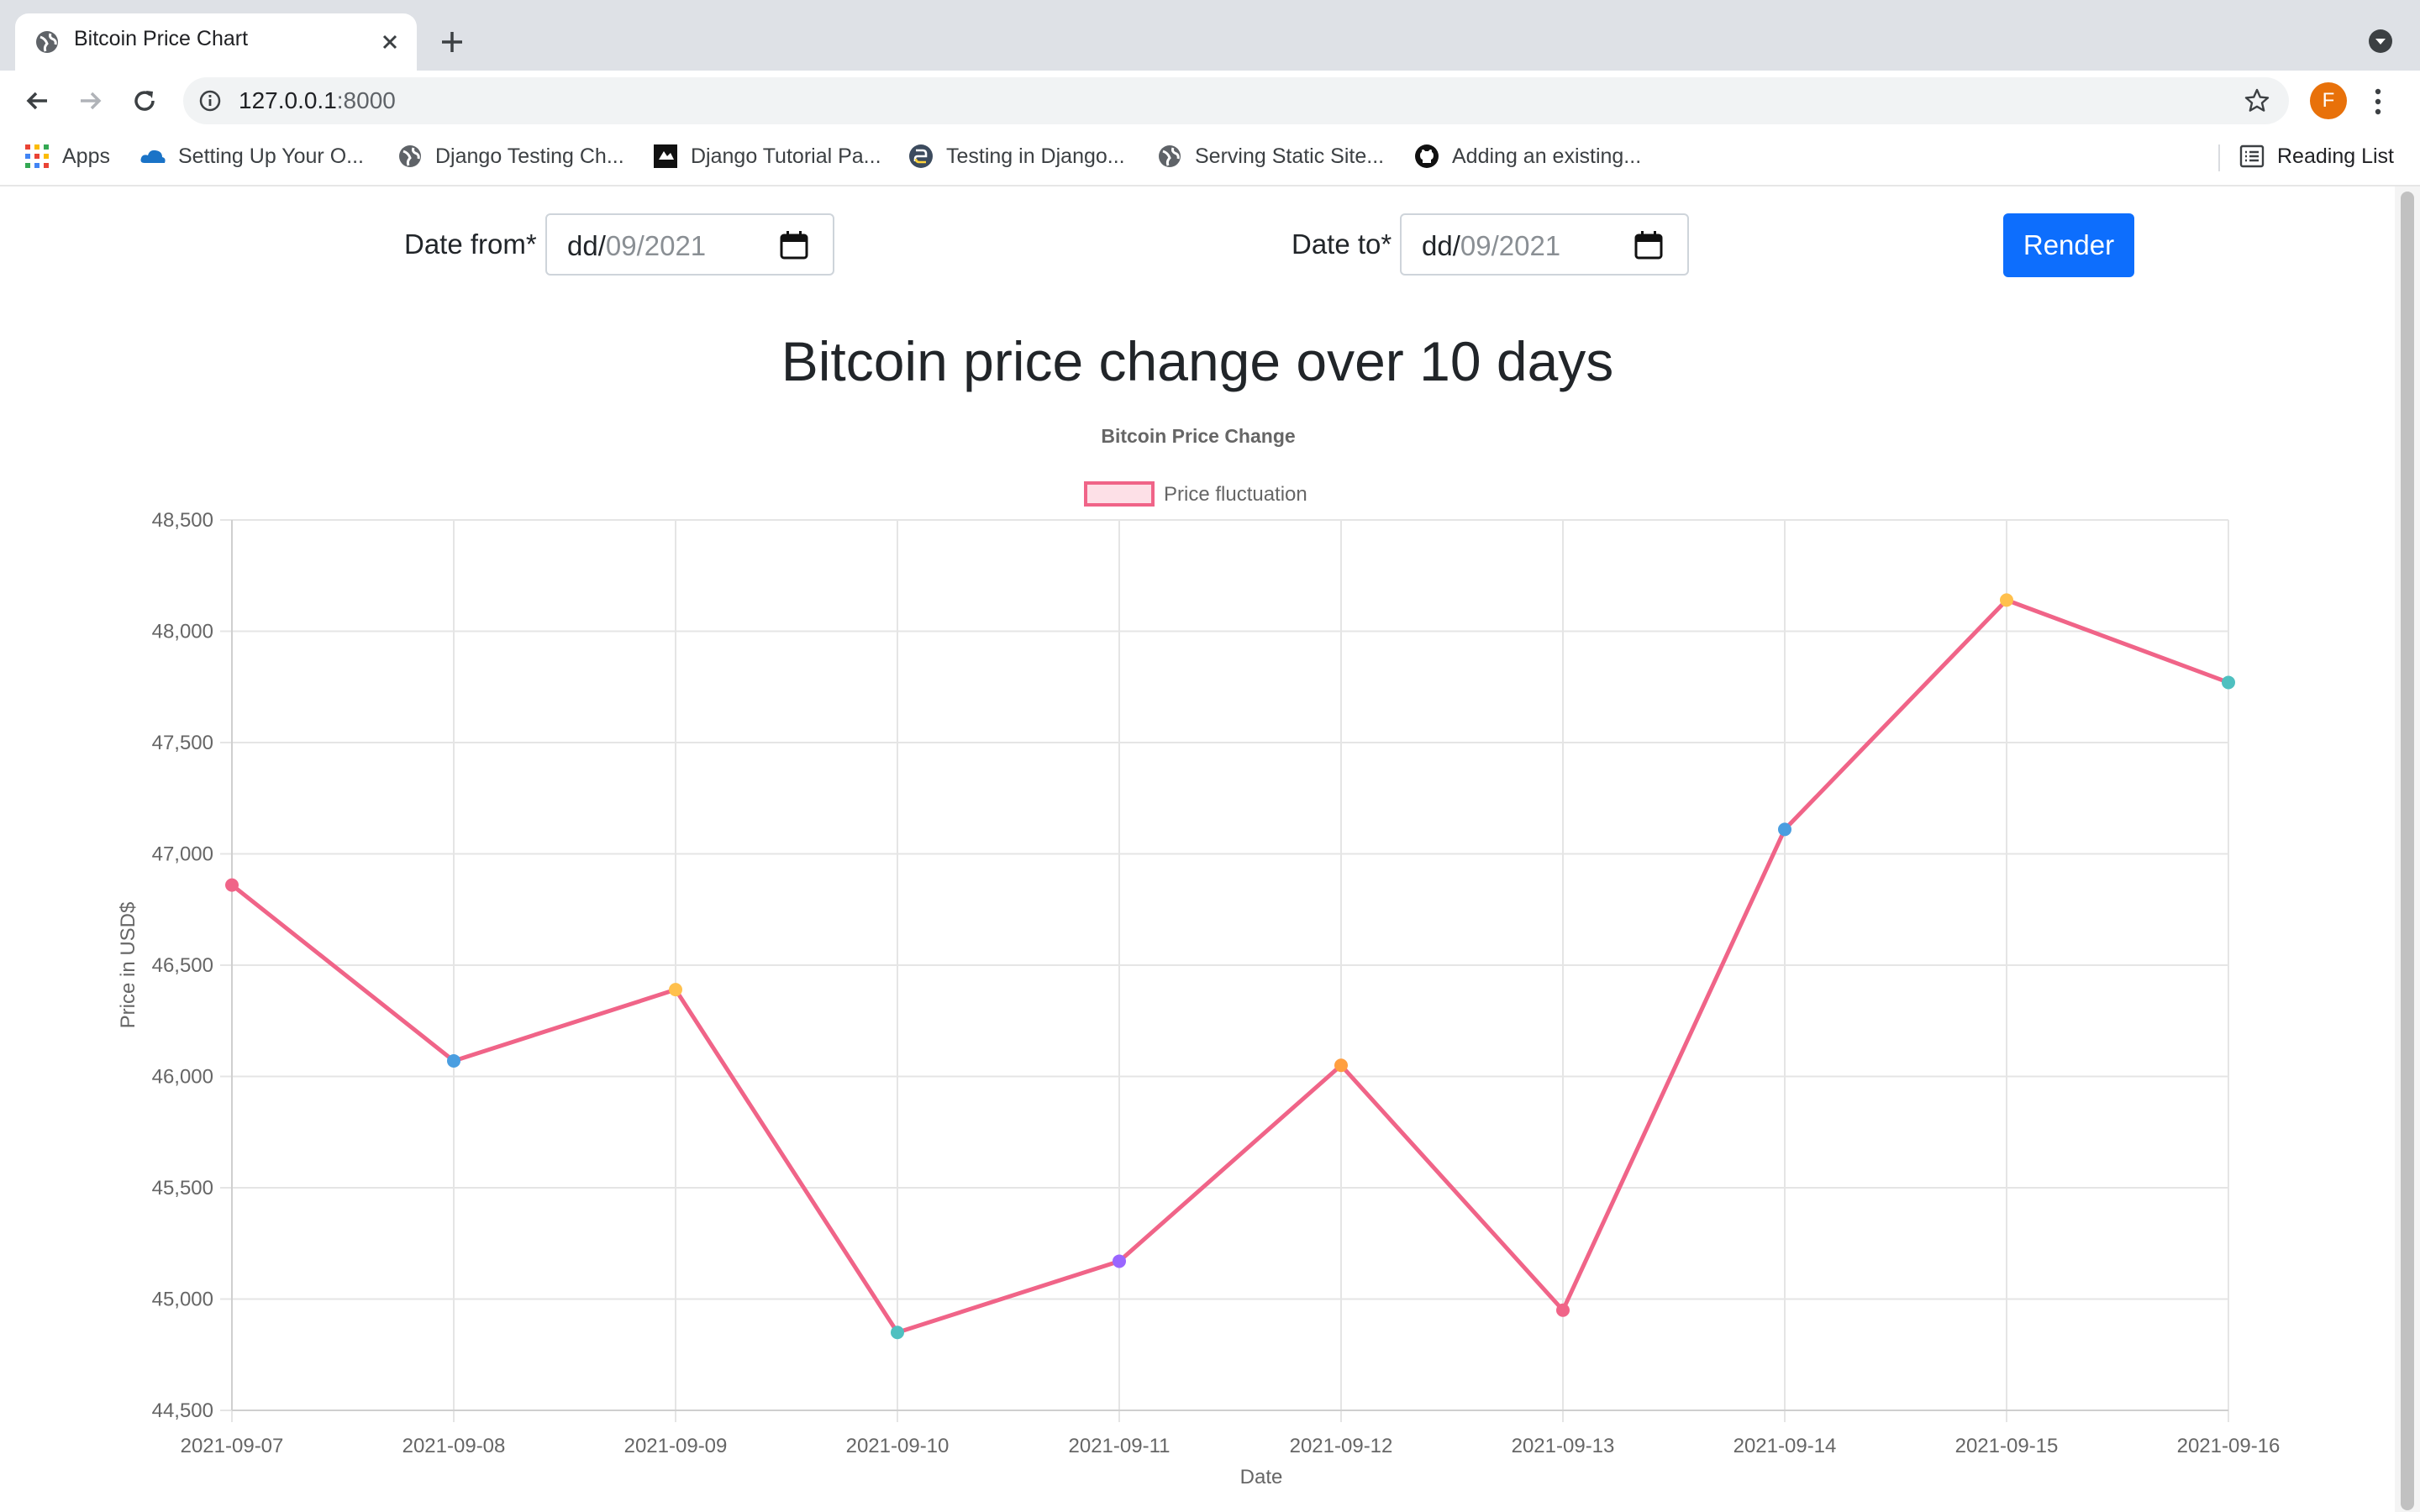  I want to click on legend-label: Price fluctuation, so click(1235, 494).